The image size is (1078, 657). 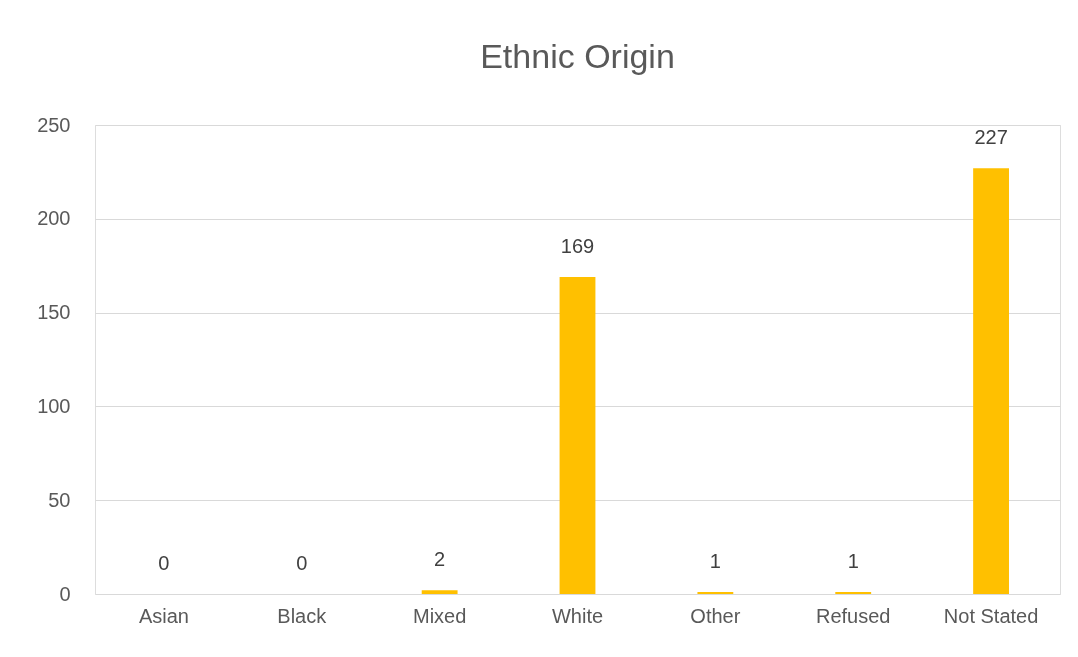 What do you see at coordinates (54, 405) in the screenshot?
I see `y-tick-label: 100` at bounding box center [54, 405].